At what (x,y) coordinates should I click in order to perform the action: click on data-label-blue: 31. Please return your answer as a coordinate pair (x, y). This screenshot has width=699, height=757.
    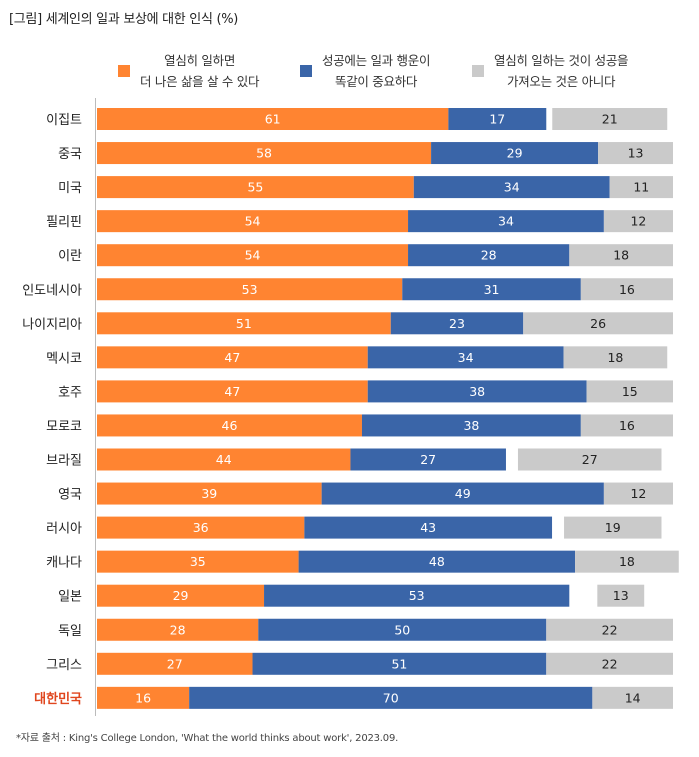
    Looking at the image, I should click on (492, 289).